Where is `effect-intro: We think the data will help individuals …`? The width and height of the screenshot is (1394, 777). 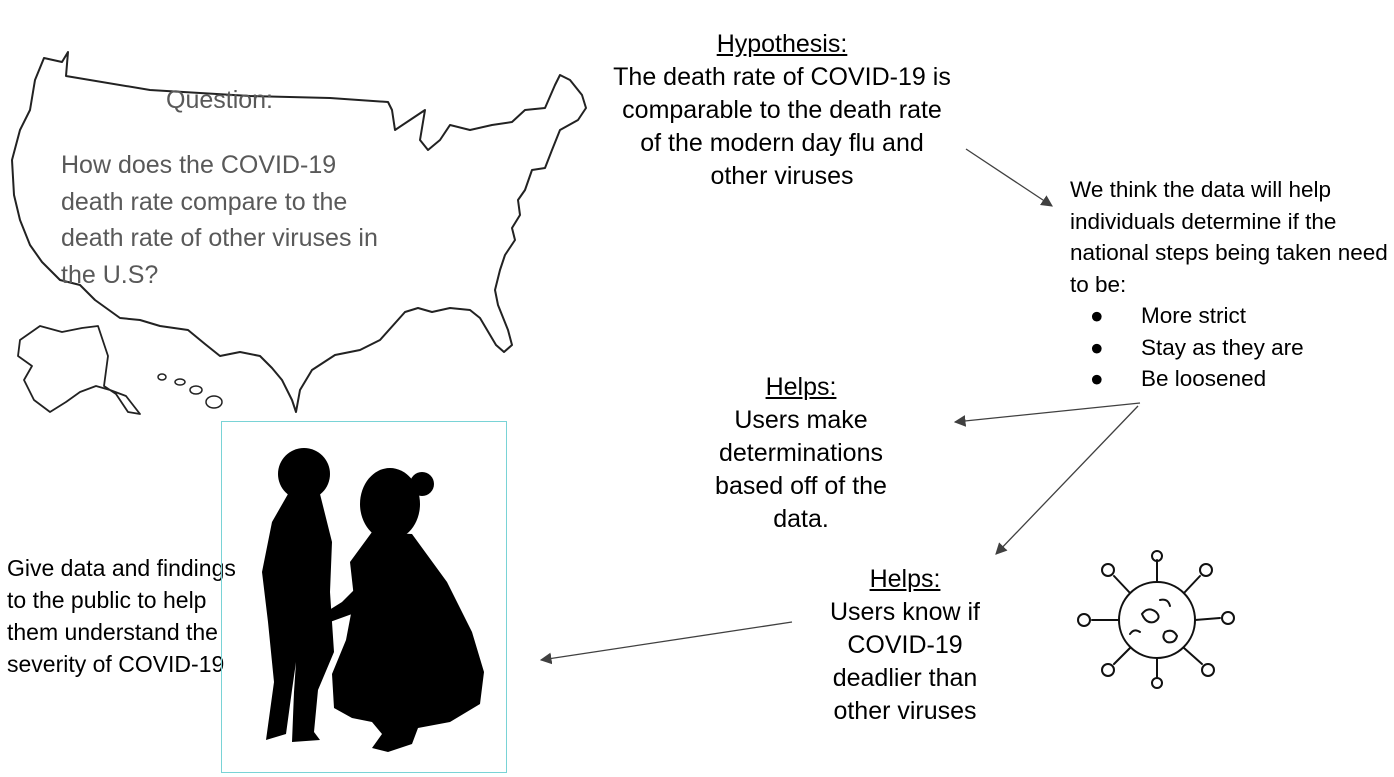
effect-intro: We think the data will help individuals … is located at coordinates (1229, 237).